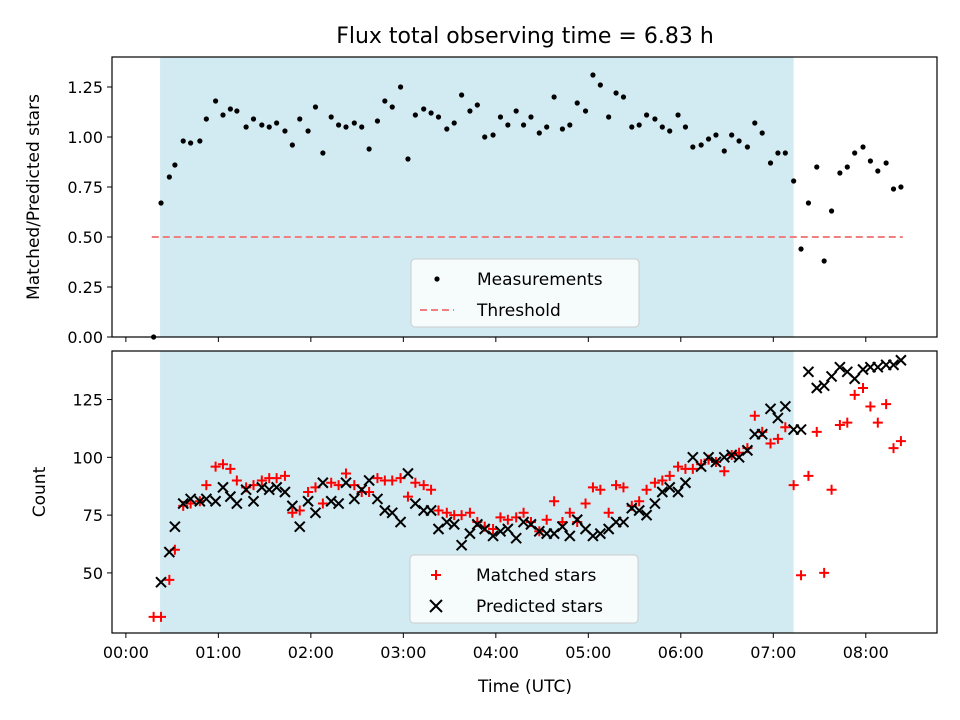 The height and width of the screenshot is (720, 960). What do you see at coordinates (87, 400) in the screenshot?
I see `y-tick-label: 125` at bounding box center [87, 400].